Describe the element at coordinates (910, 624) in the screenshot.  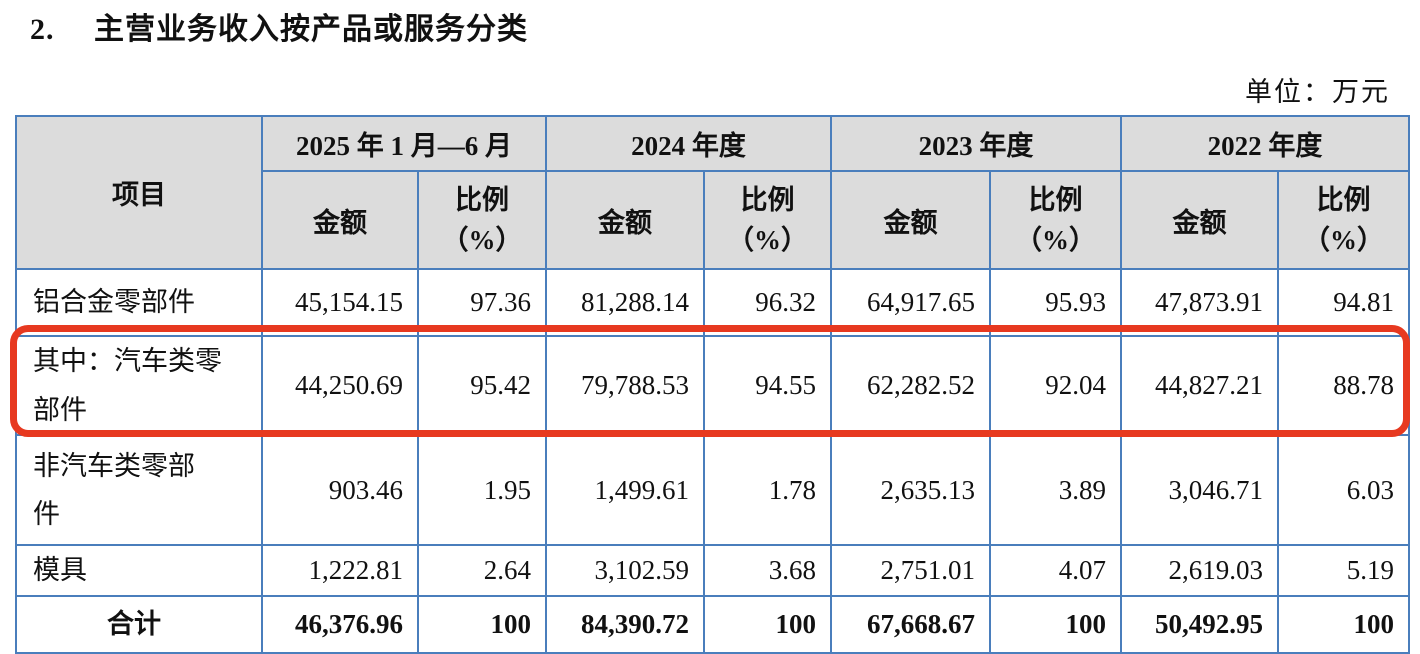
I see `row-value: 67,668.67` at that location.